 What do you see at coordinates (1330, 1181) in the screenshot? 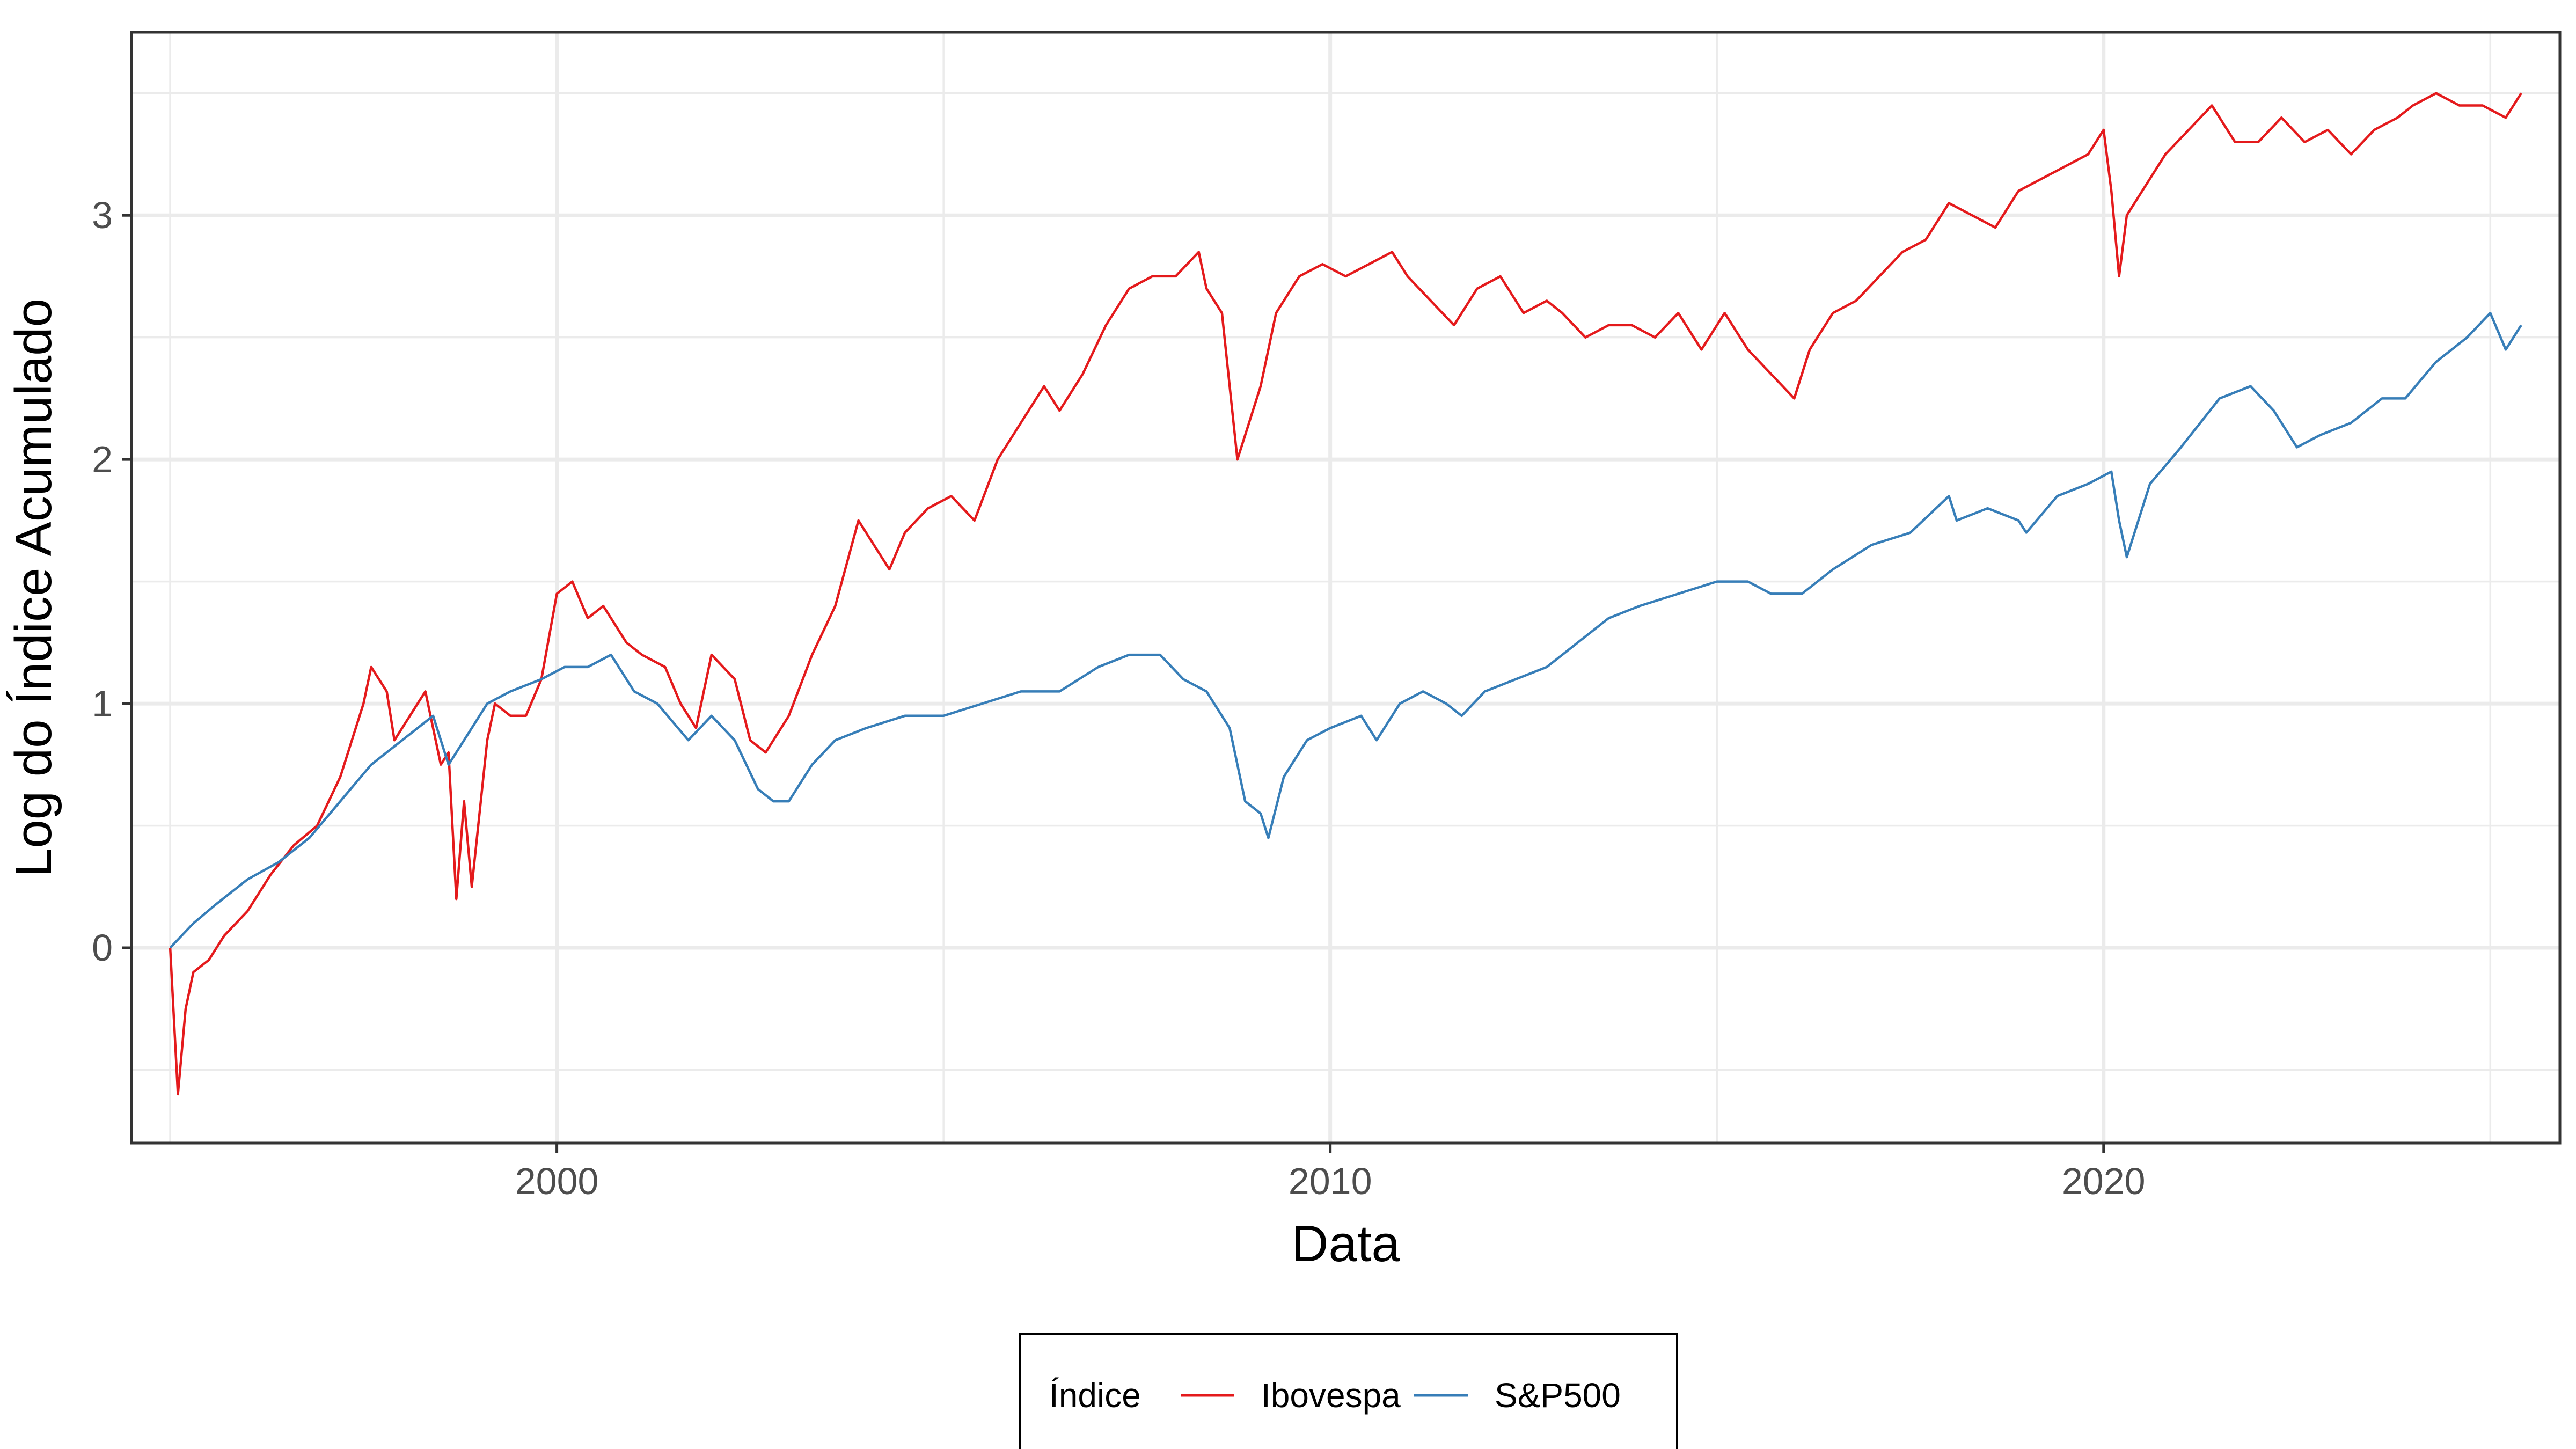
I see `x-tick-label: 2010` at bounding box center [1330, 1181].